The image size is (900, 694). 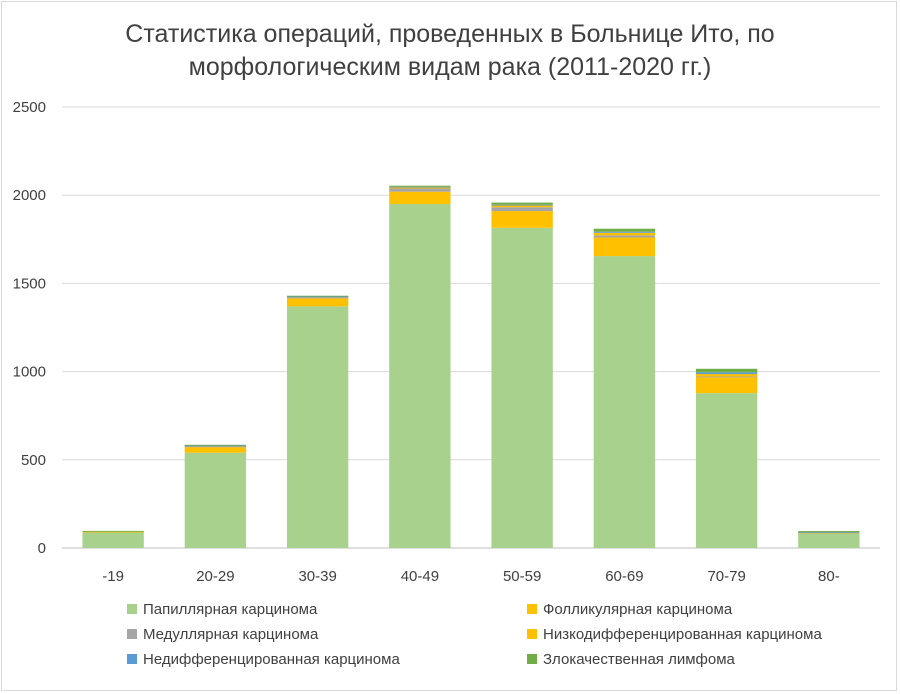 What do you see at coordinates (230, 609) in the screenshot?
I see `legend-label: Папиллярная карцинома` at bounding box center [230, 609].